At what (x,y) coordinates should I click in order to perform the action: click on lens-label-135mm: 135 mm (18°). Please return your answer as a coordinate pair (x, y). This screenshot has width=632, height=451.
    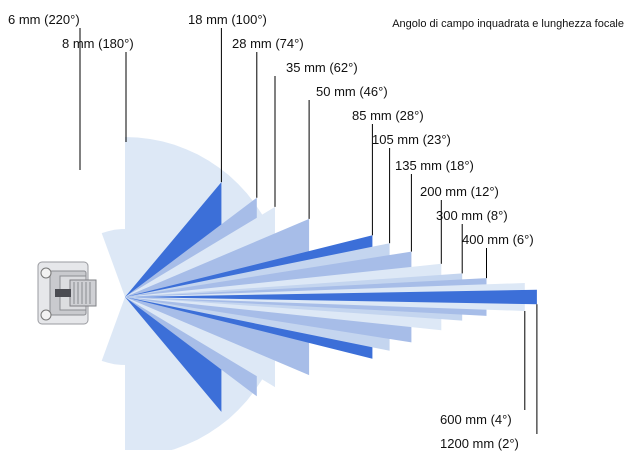
    Looking at the image, I should click on (434, 165).